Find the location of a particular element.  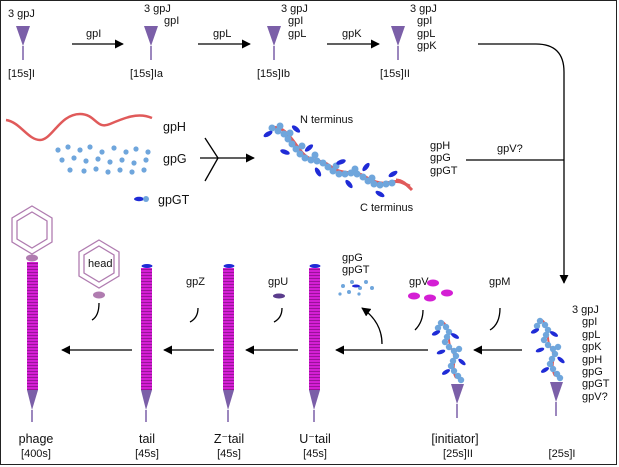

arrow-to-25s is located at coordinates (523, 163).